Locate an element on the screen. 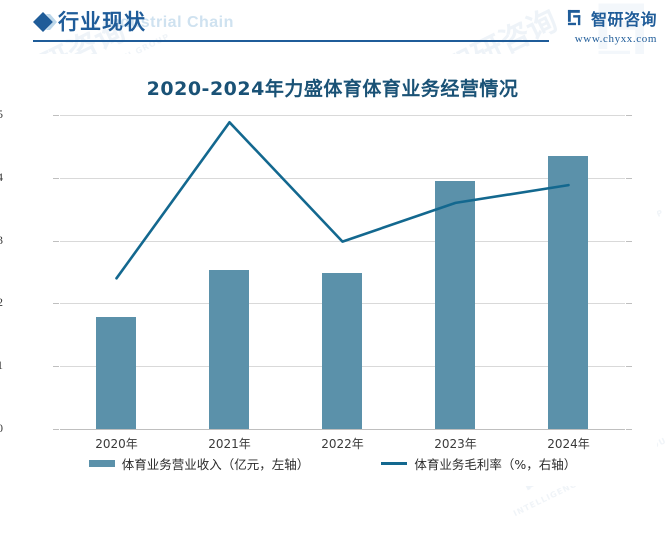 The image size is (665, 534). bar-2022 is located at coordinates (342, 350).